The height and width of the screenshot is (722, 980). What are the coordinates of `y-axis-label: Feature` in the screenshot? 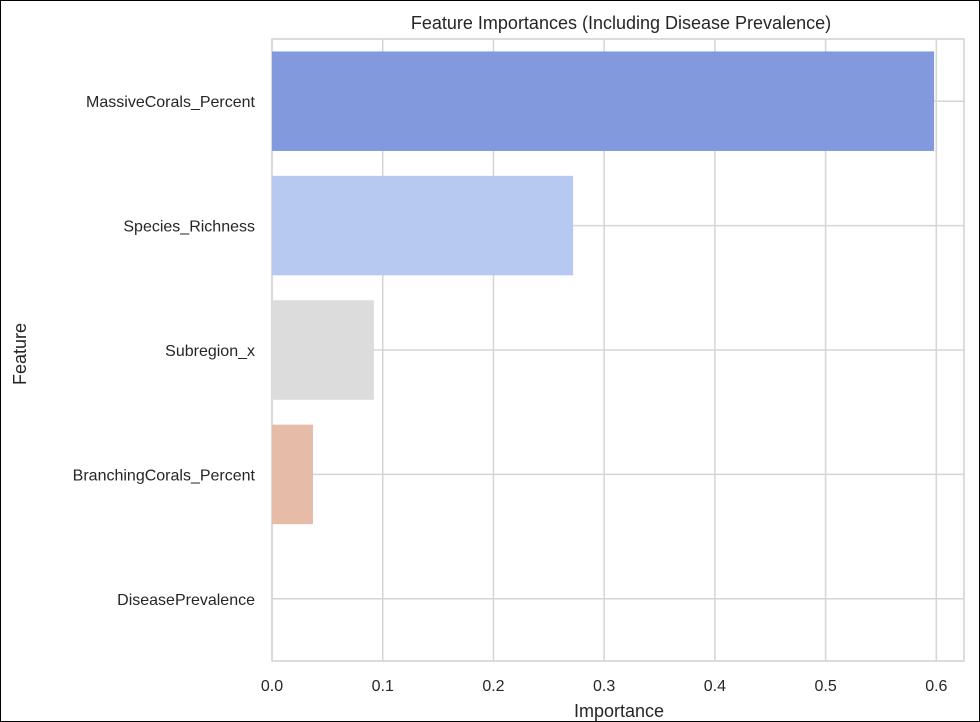 It's located at (20, 354).